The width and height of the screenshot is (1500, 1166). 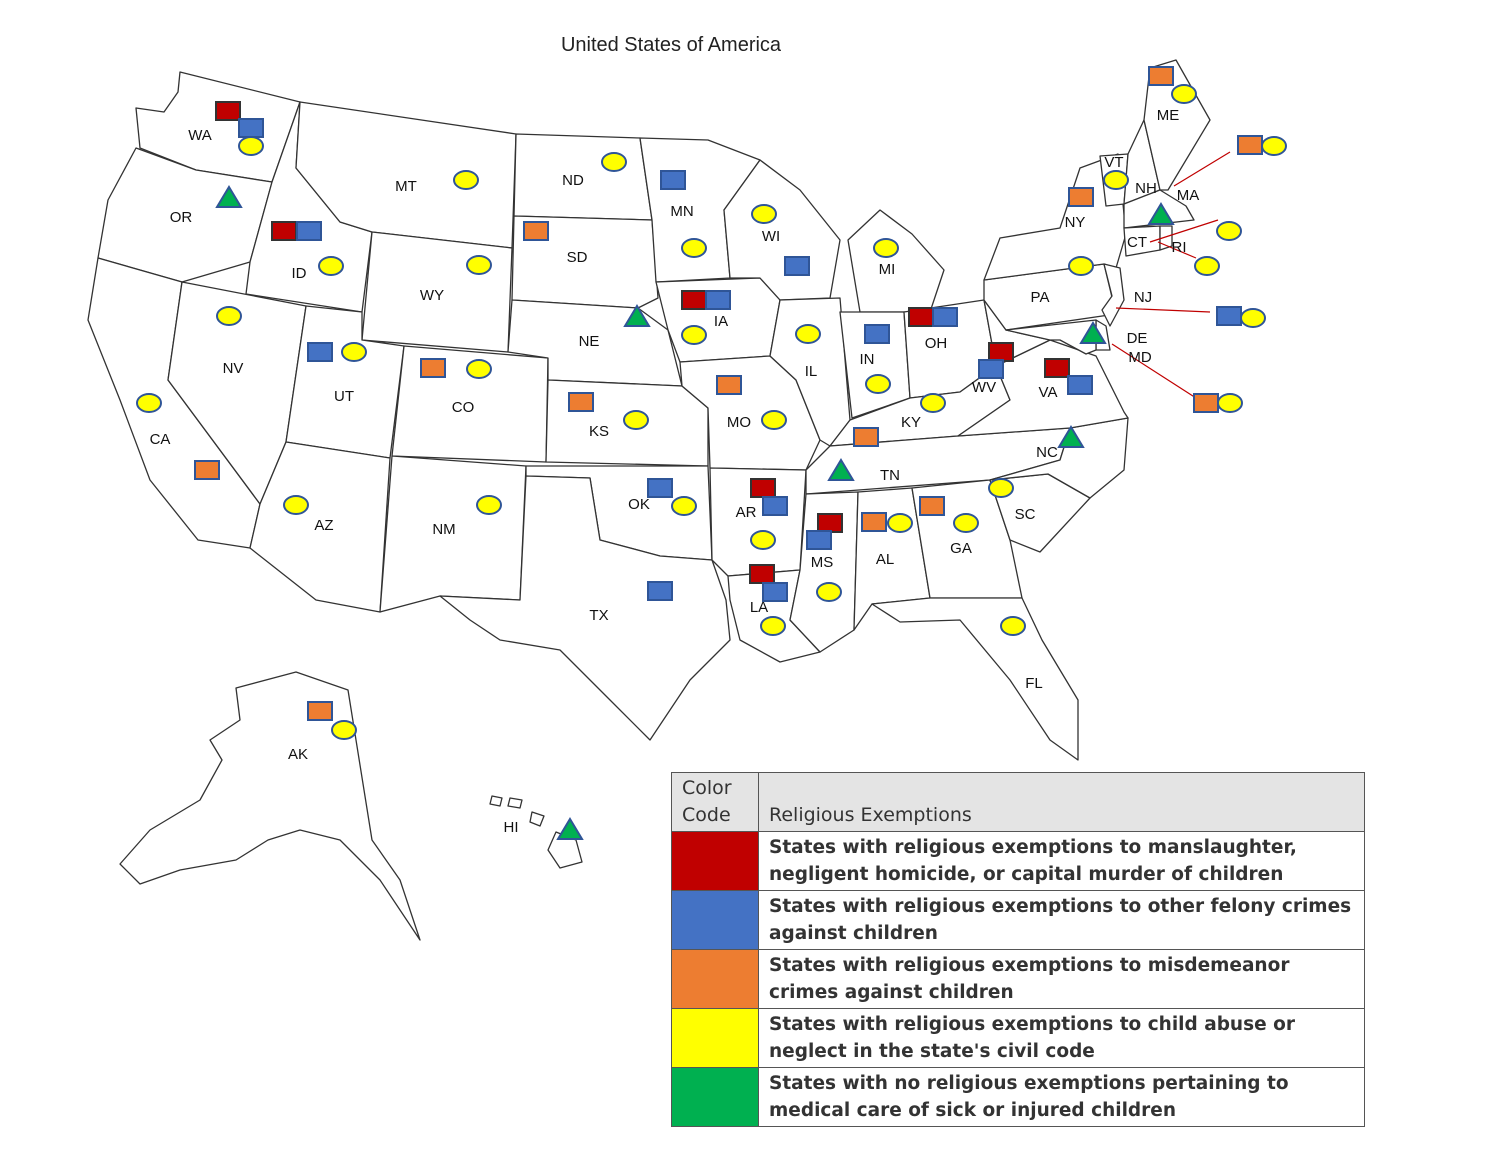 I want to click on marker-yellow-circle-ma, so click(x=1274, y=146).